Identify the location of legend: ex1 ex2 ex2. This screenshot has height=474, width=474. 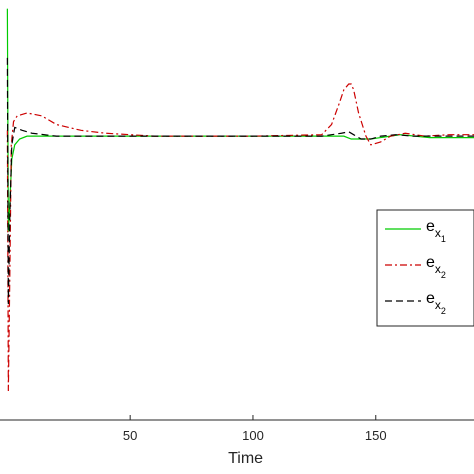
(425, 268).